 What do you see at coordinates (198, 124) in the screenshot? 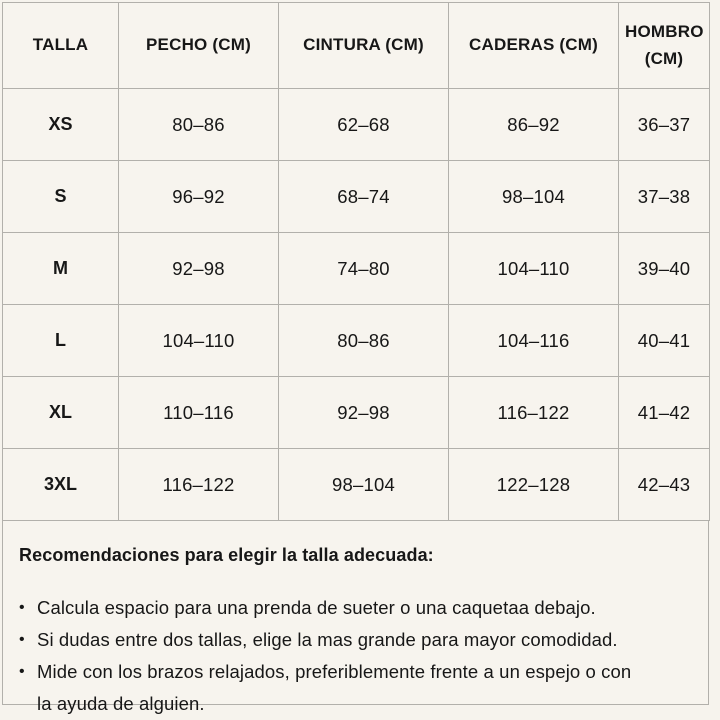
I see `pecho-value: 80–86` at bounding box center [198, 124].